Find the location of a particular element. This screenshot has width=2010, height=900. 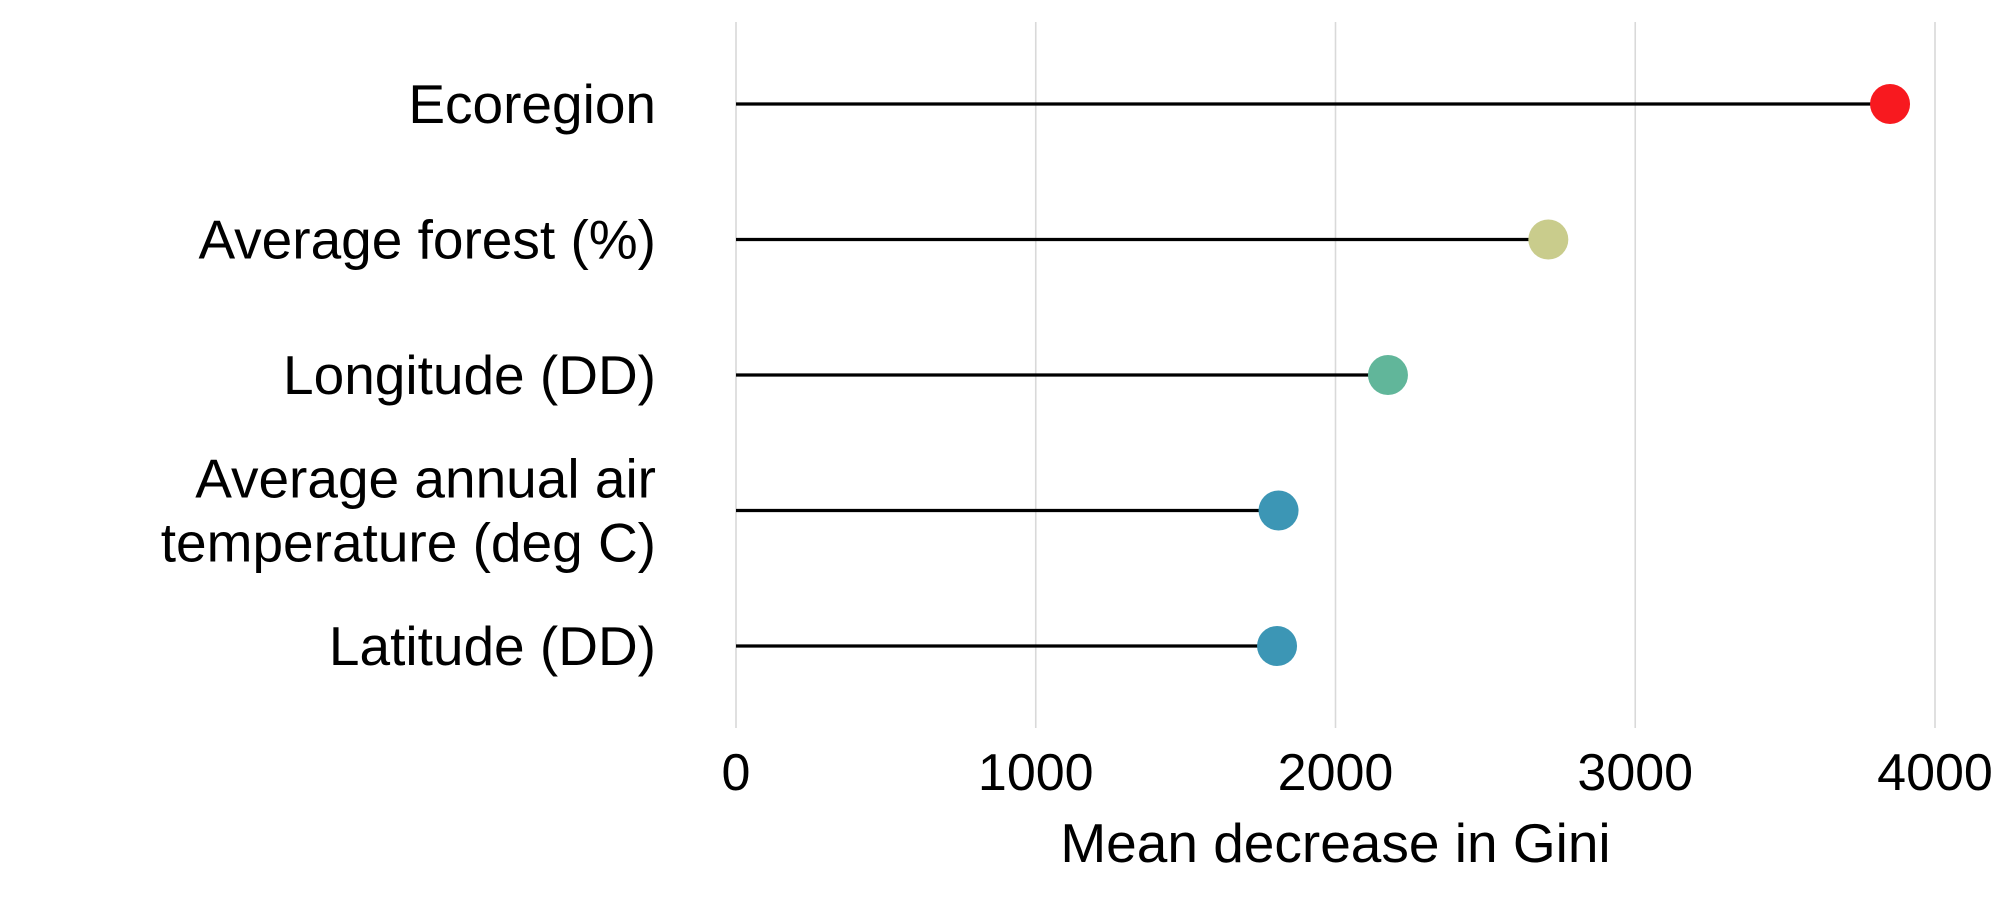

x-tick-label-2000: 2000 is located at coordinates (1336, 773).